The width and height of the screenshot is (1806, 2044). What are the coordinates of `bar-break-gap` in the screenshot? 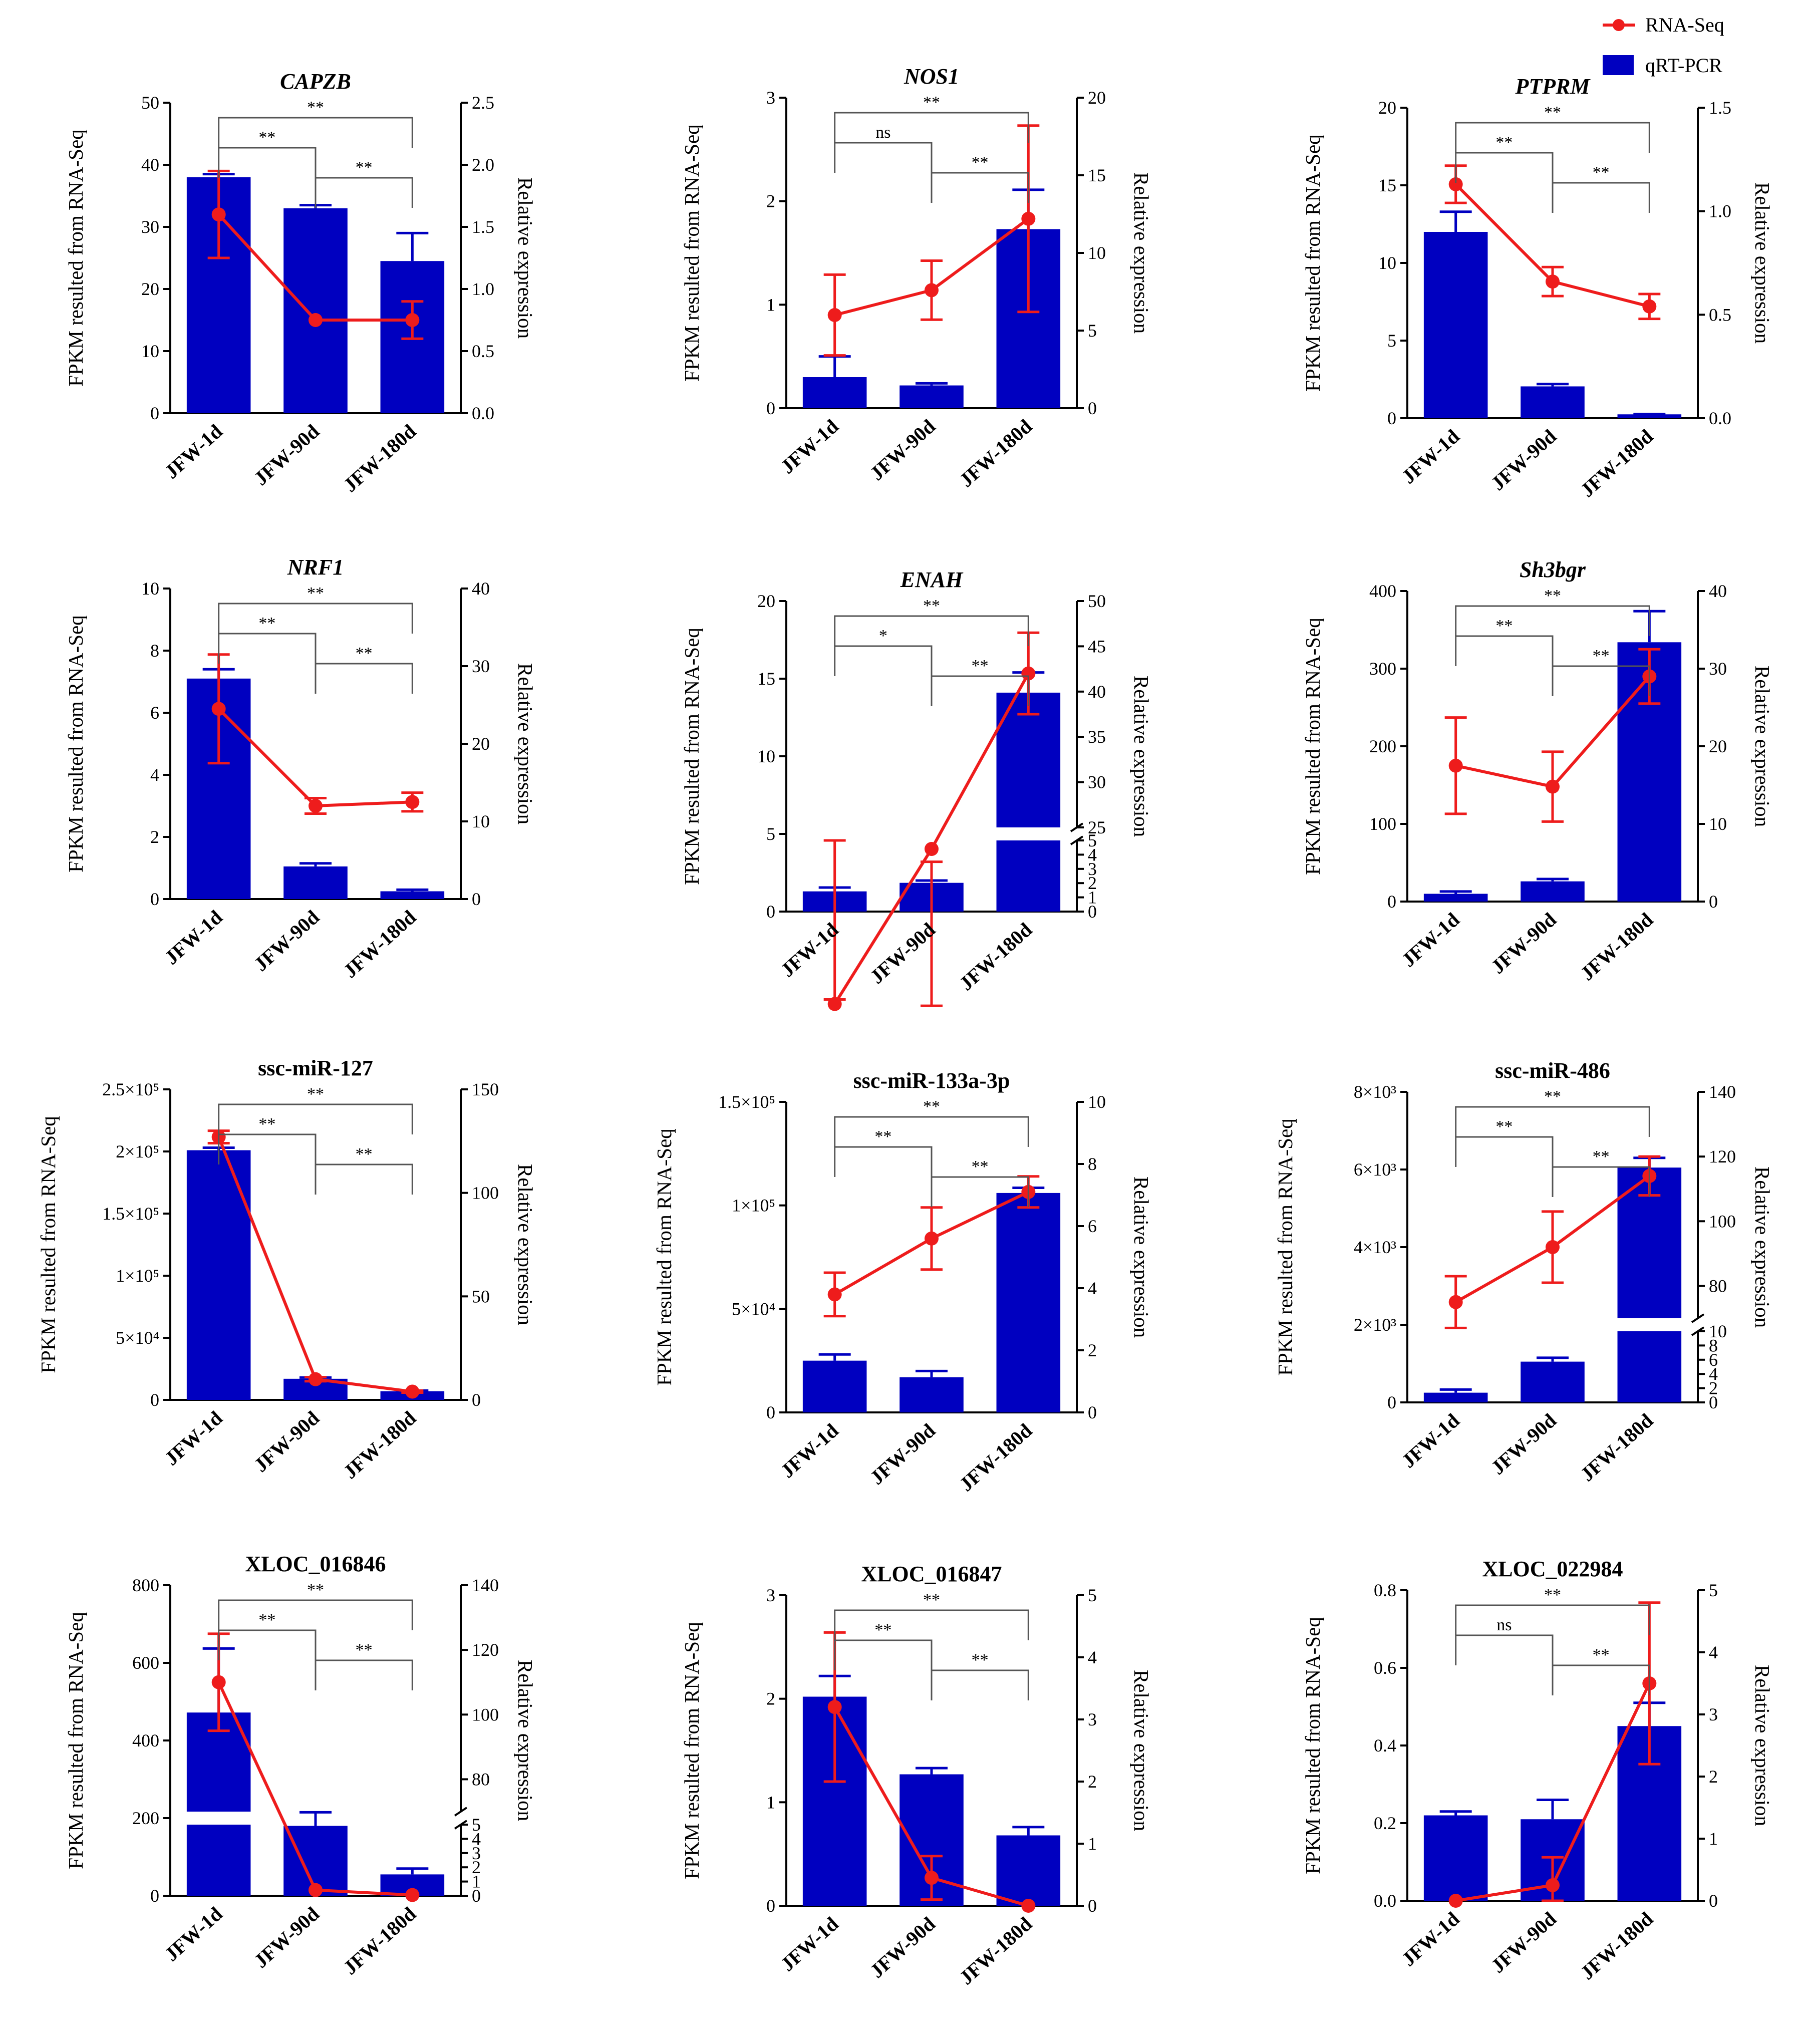 It's located at (1649, 1324).